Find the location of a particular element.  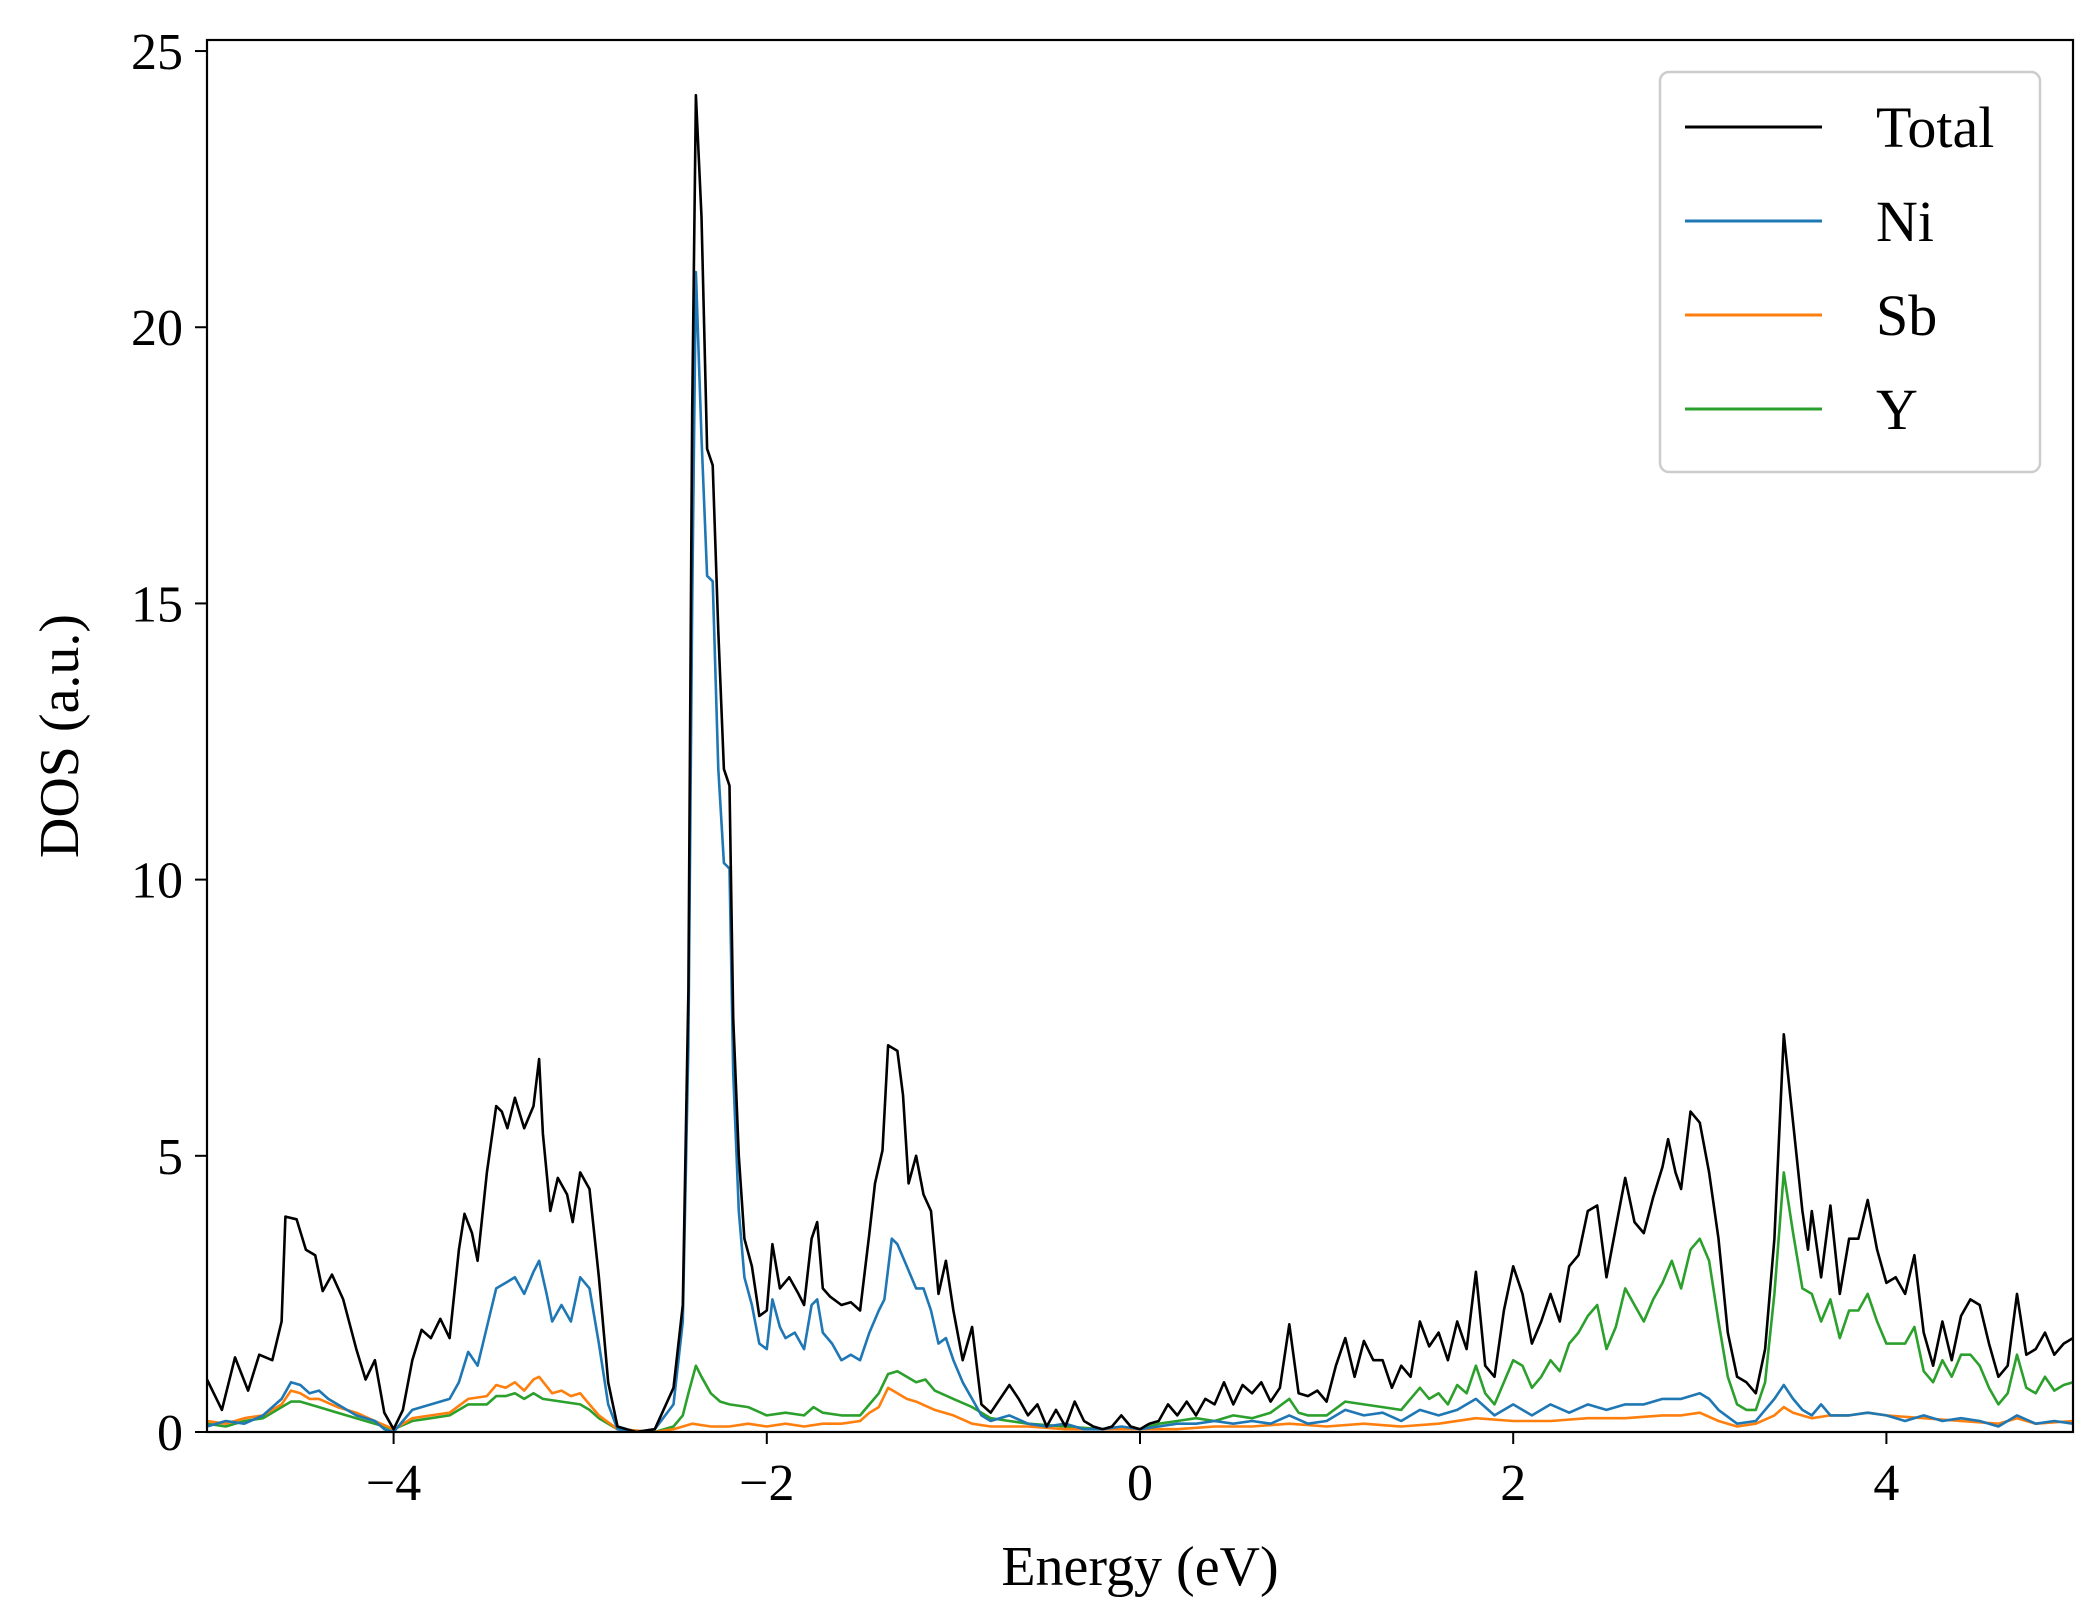

legend-label-ni: Ni is located at coordinates (1905, 221).